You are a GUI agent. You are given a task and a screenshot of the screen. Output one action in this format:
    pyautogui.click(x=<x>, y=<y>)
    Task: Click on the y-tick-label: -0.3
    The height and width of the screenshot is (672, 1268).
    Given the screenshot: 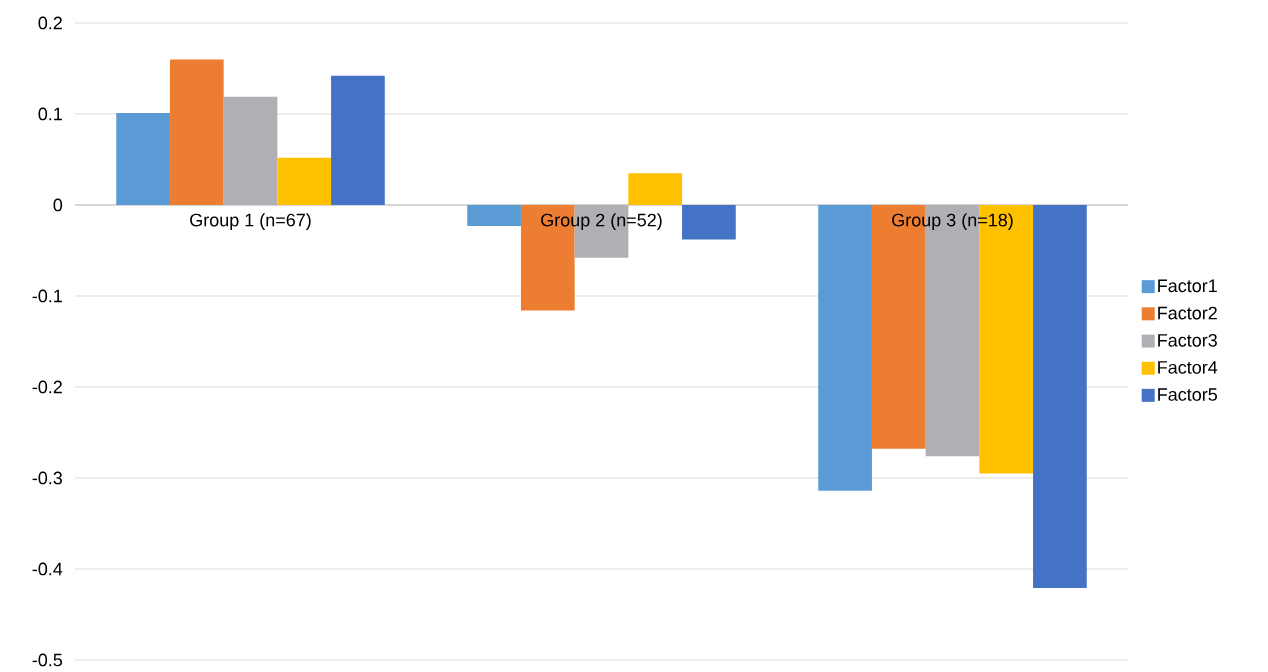 What is the action you would take?
    pyautogui.click(x=47, y=478)
    